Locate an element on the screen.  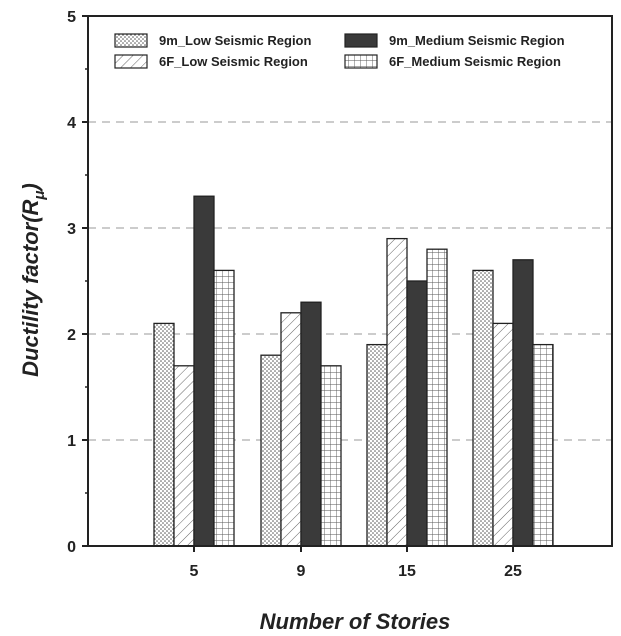
y-tick-label: 1 is located at coordinates (71, 441).